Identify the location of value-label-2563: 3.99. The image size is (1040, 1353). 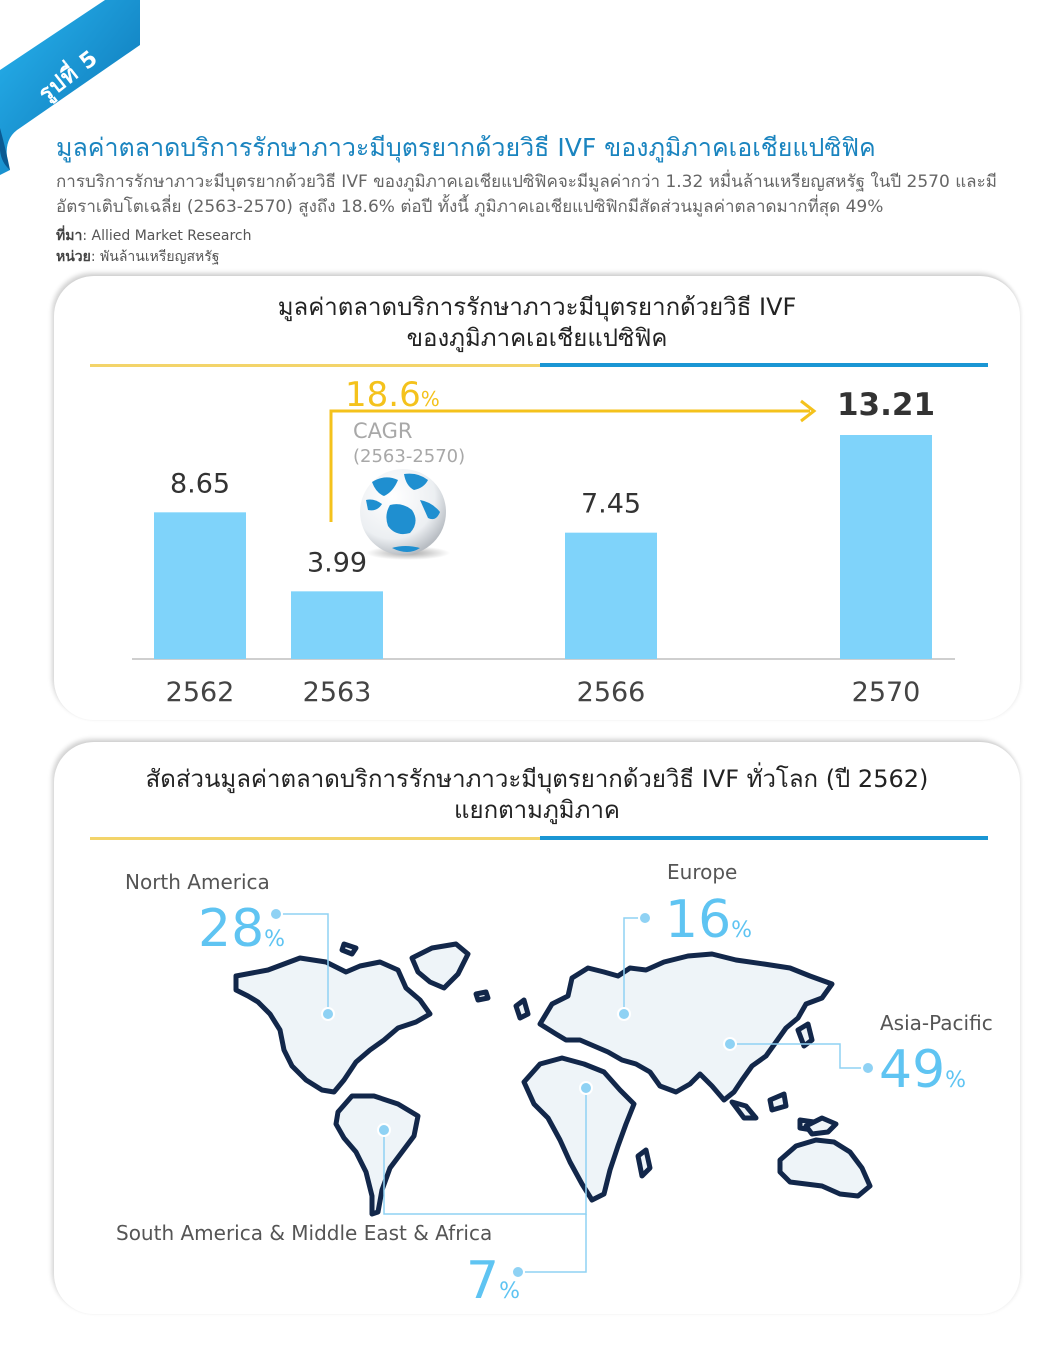
(337, 562).